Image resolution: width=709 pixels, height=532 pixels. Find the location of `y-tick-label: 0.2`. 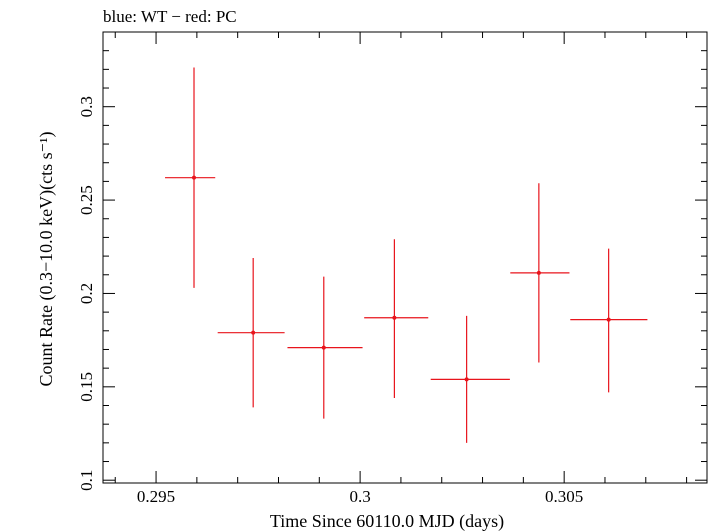

y-tick-label: 0.2 is located at coordinates (86, 293).